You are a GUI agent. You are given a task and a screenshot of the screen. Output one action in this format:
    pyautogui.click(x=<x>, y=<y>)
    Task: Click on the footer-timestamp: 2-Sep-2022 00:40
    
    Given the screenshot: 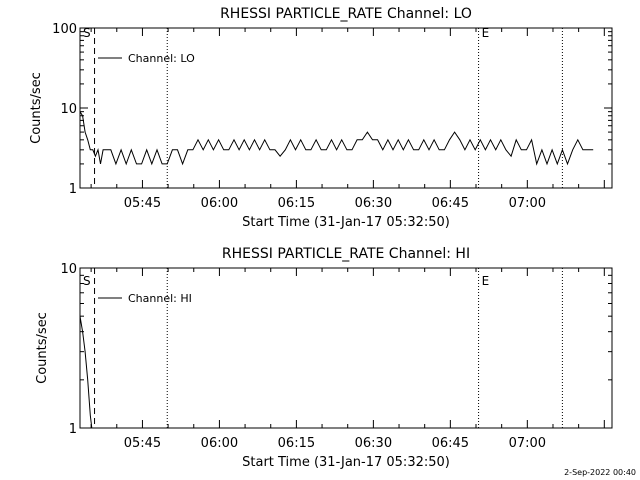 What is the action you would take?
    pyautogui.click(x=600, y=472)
    